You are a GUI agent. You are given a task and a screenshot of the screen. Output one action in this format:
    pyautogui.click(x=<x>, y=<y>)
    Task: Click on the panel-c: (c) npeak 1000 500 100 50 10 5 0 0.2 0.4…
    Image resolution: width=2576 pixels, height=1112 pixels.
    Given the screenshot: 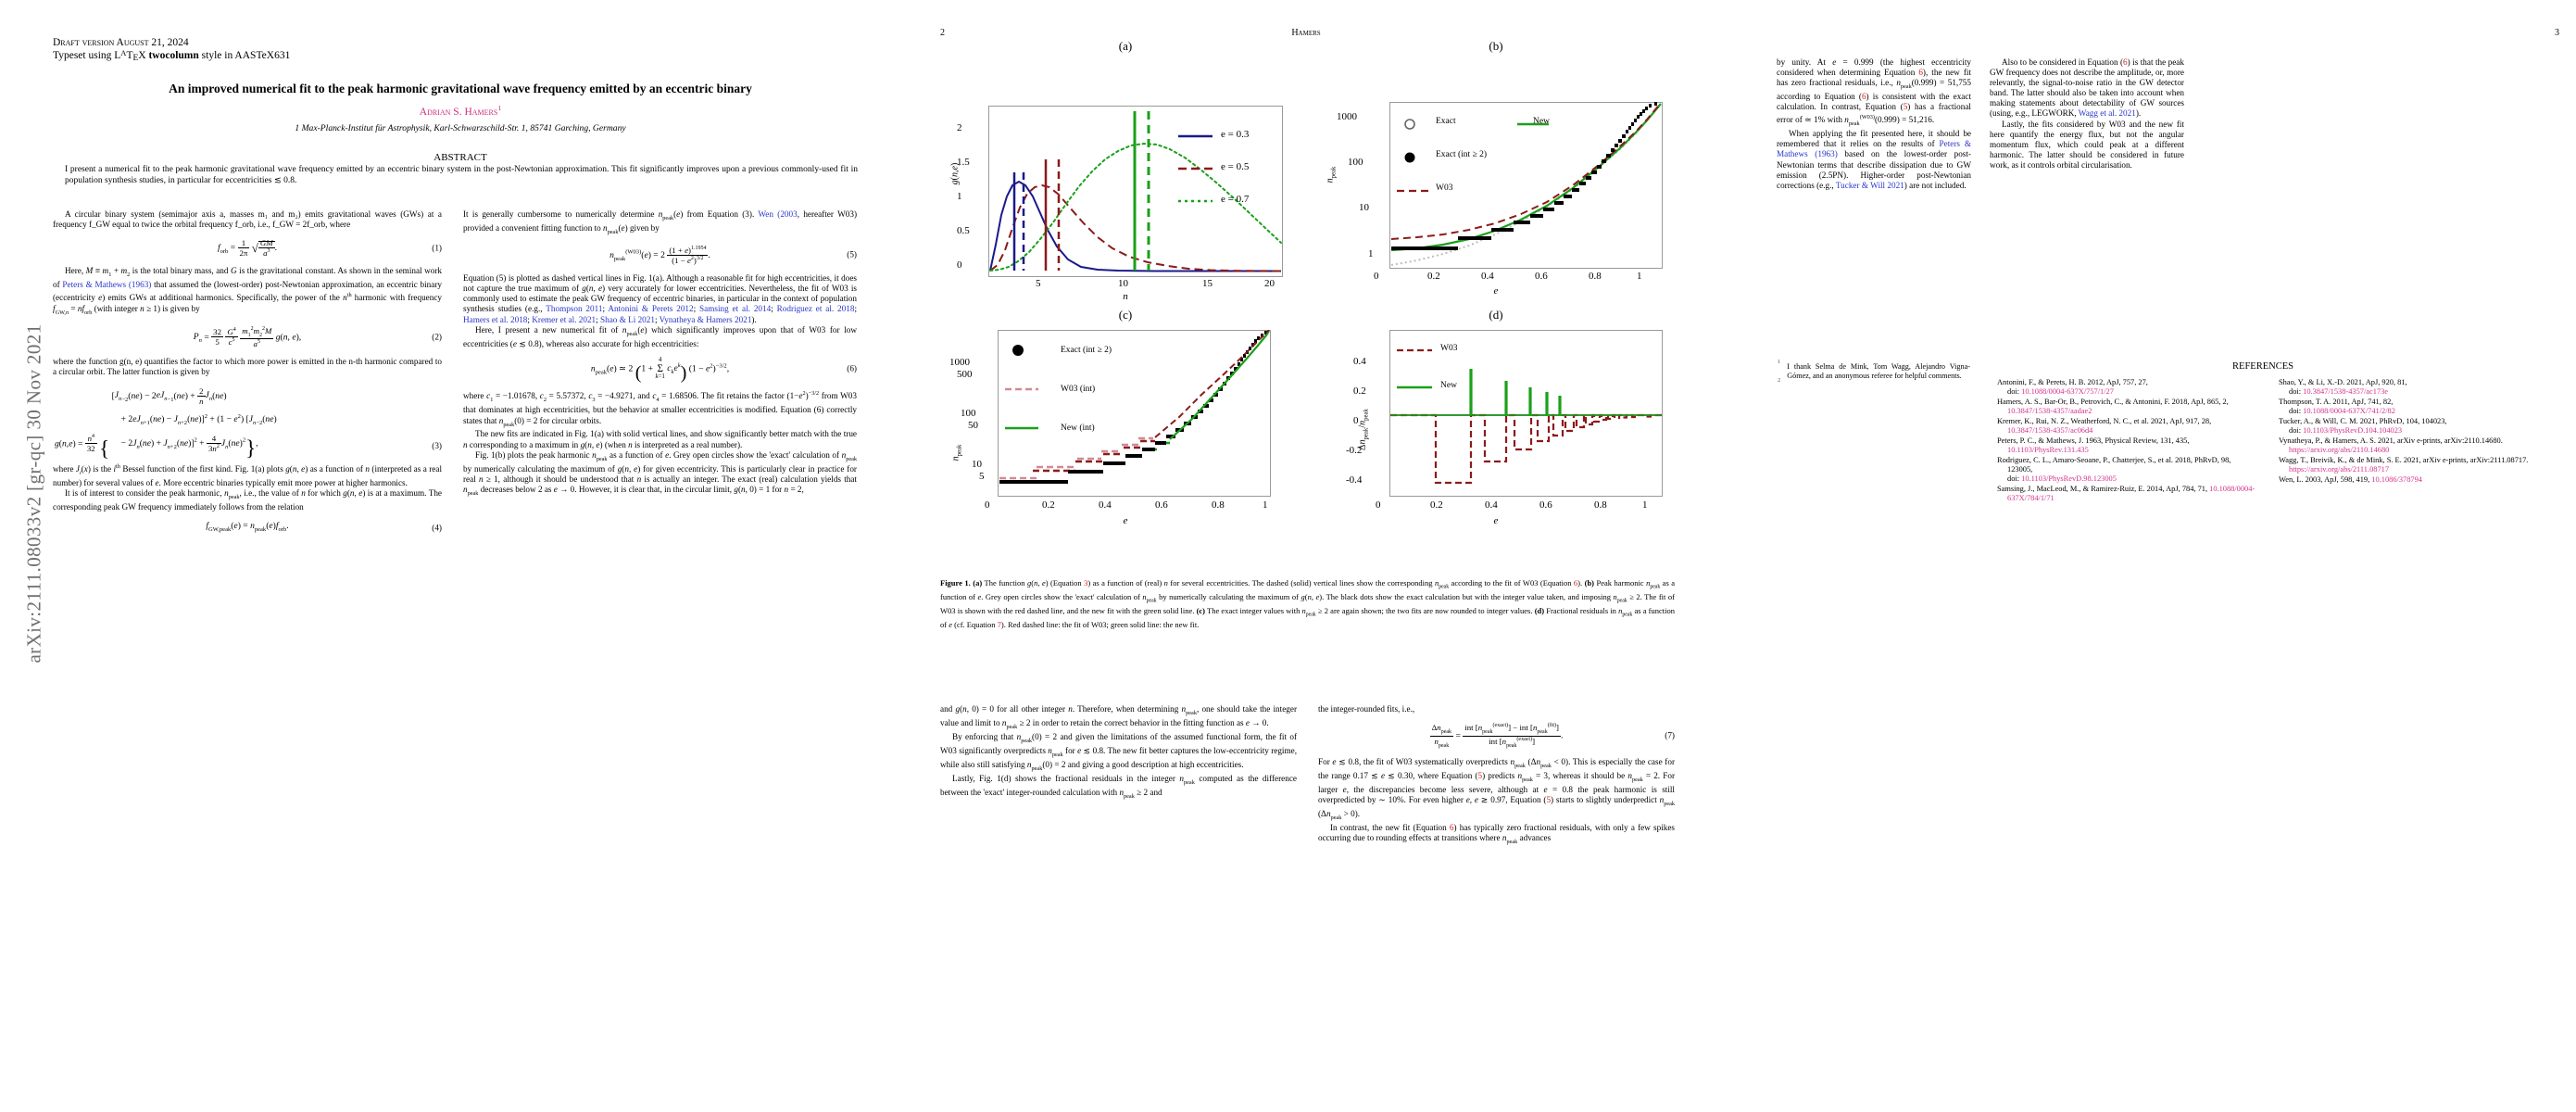 What is the action you would take?
    pyautogui.click(x=1125, y=442)
    